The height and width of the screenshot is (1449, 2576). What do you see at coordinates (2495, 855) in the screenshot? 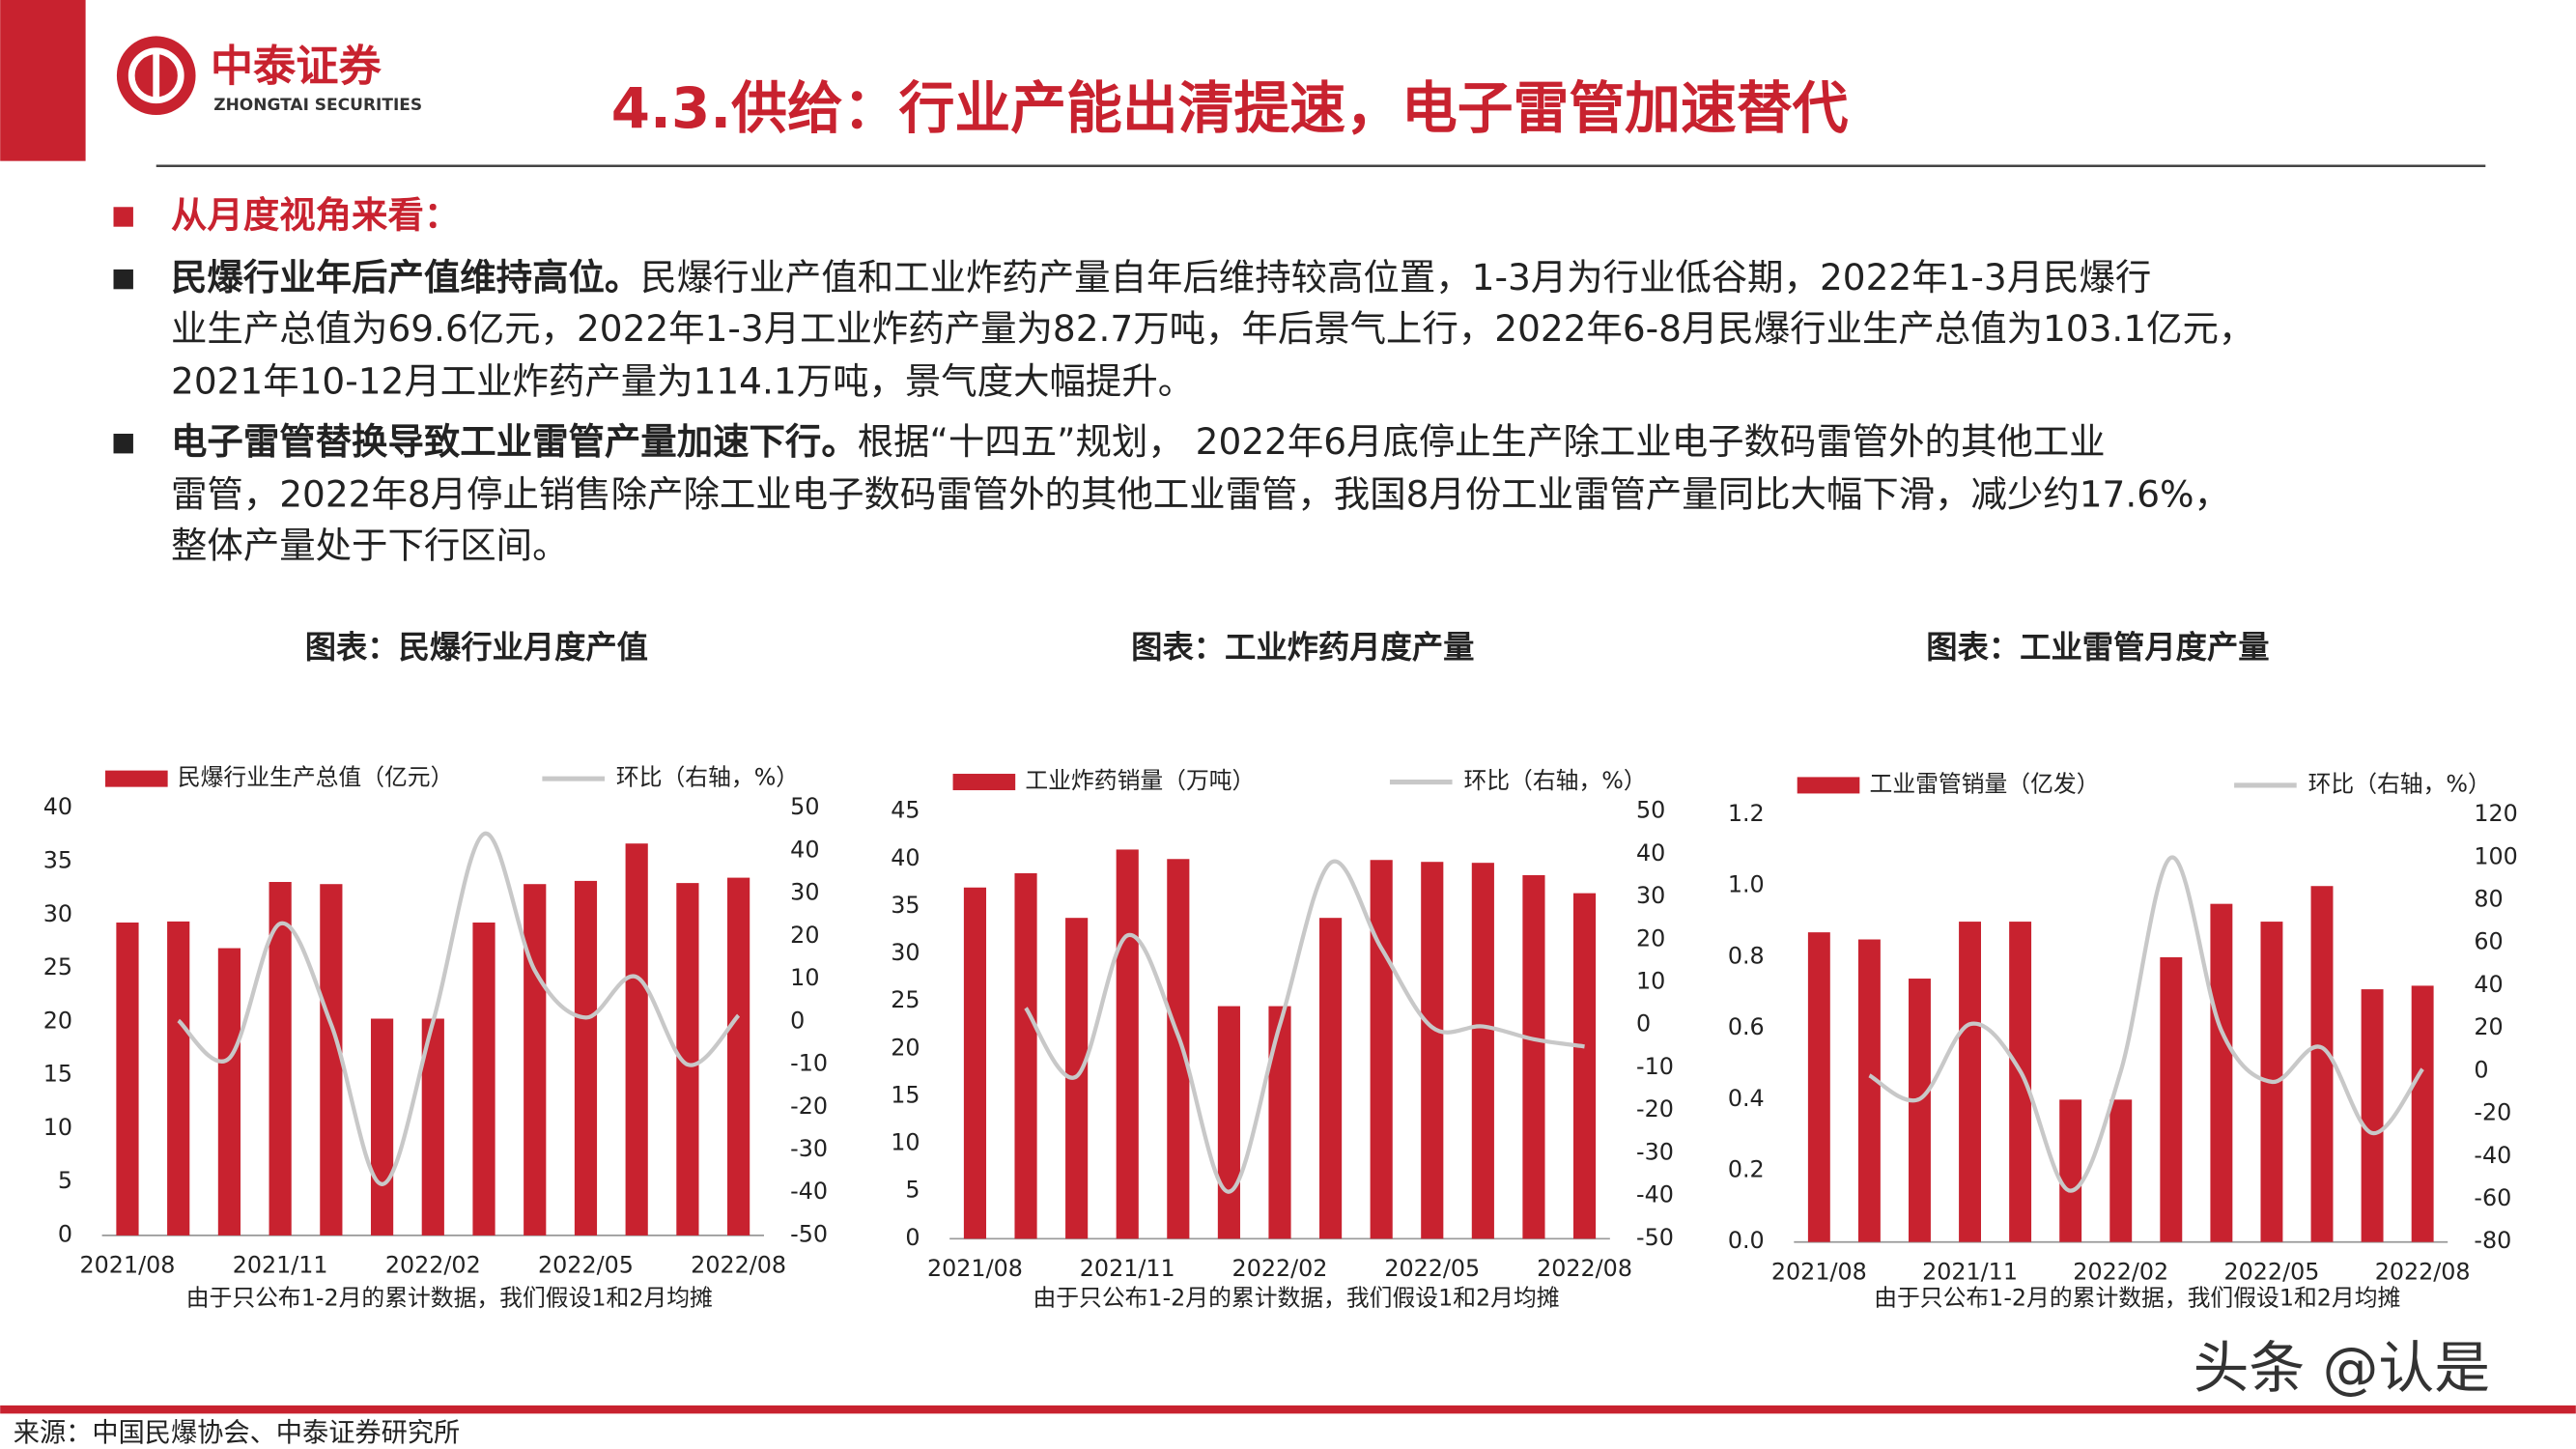
I see `y2-tick-label: 100` at bounding box center [2495, 855].